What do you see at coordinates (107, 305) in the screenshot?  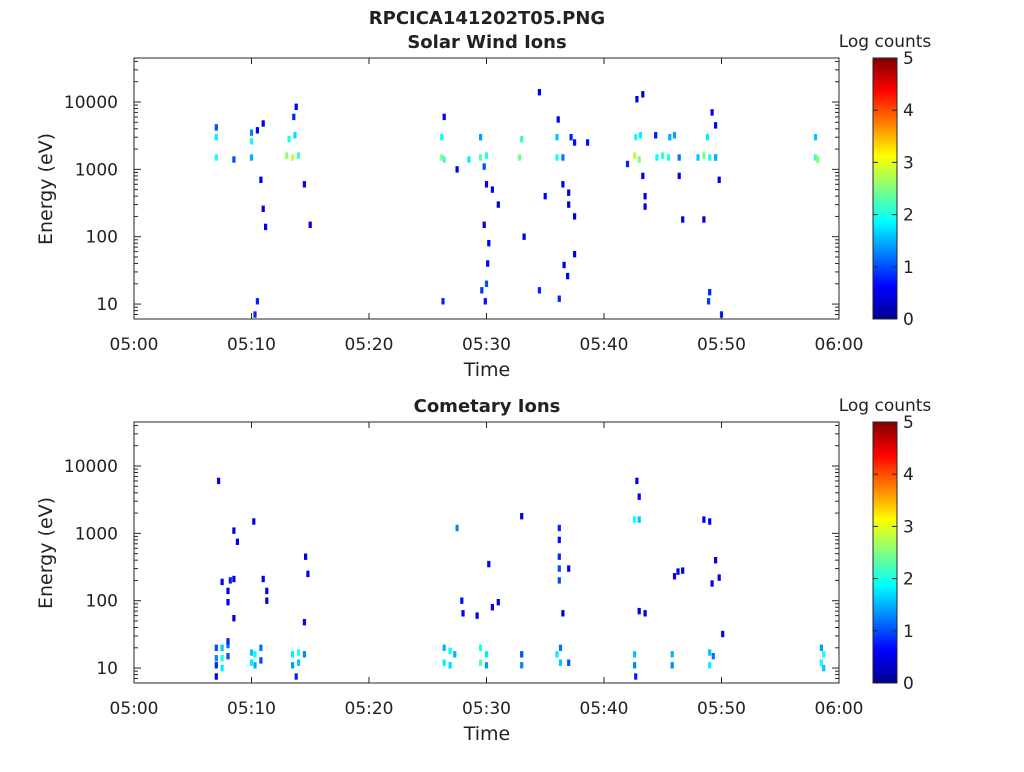 I see `solar-wind-ytick-label-0: 10` at bounding box center [107, 305].